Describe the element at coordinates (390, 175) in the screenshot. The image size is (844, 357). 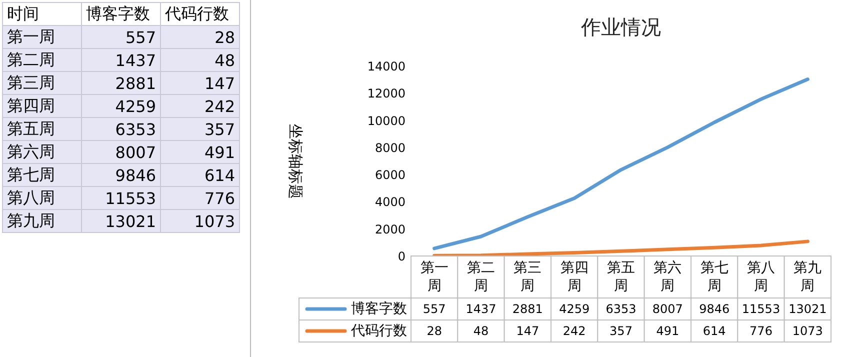
I see `y-tick-label: 6000` at that location.